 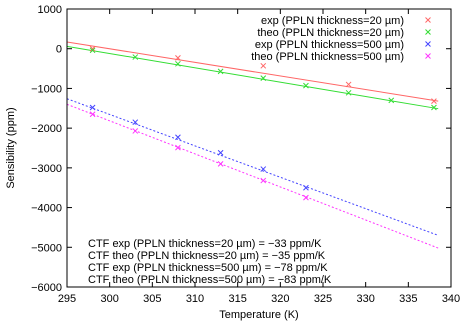 I want to click on x-tick-label: 325, so click(x=323, y=299).